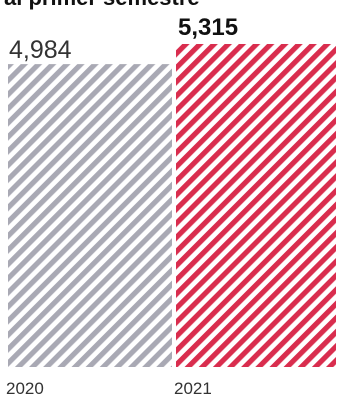 Image resolution: width=338 pixels, height=403 pixels. Describe the element at coordinates (25, 388) in the screenshot. I see `x-tick-label-2020: 2020` at that location.